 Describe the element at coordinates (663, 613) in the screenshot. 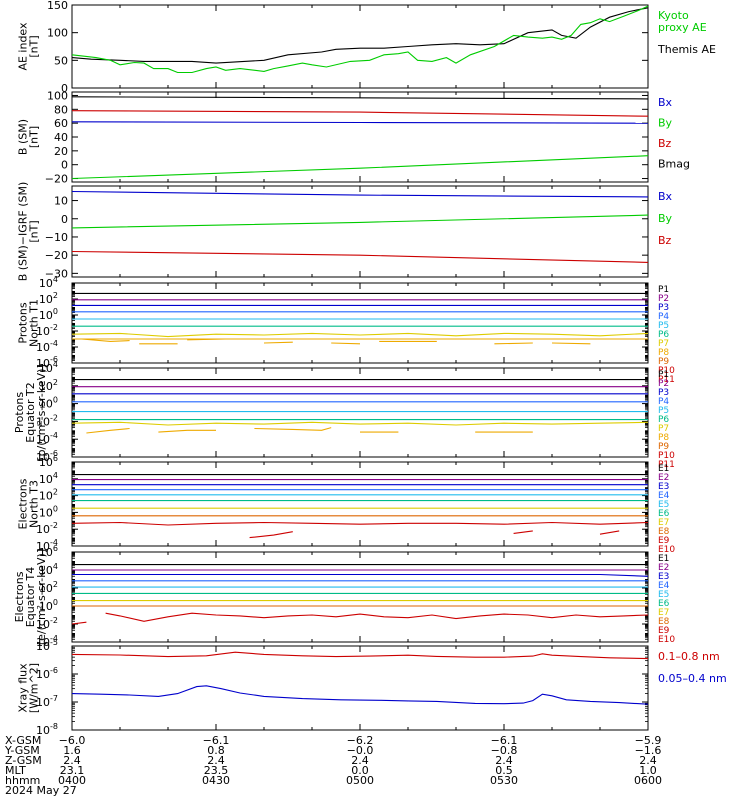

I see `legend-entry: E7` at that location.